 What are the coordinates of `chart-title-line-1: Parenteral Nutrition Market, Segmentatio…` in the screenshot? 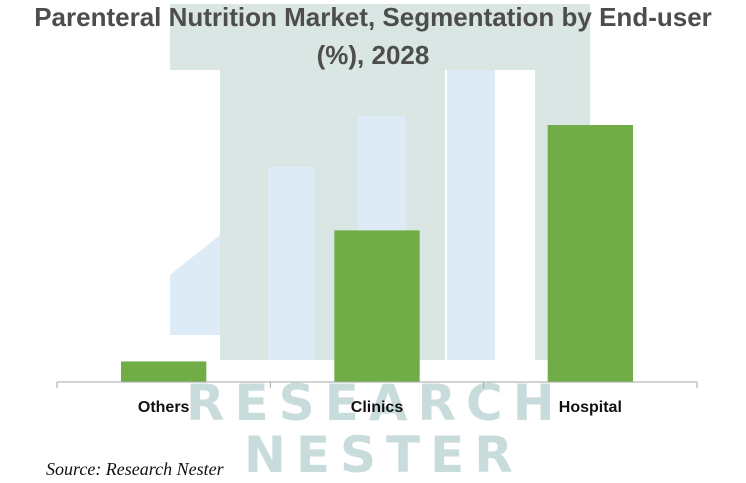 It's located at (373, 17).